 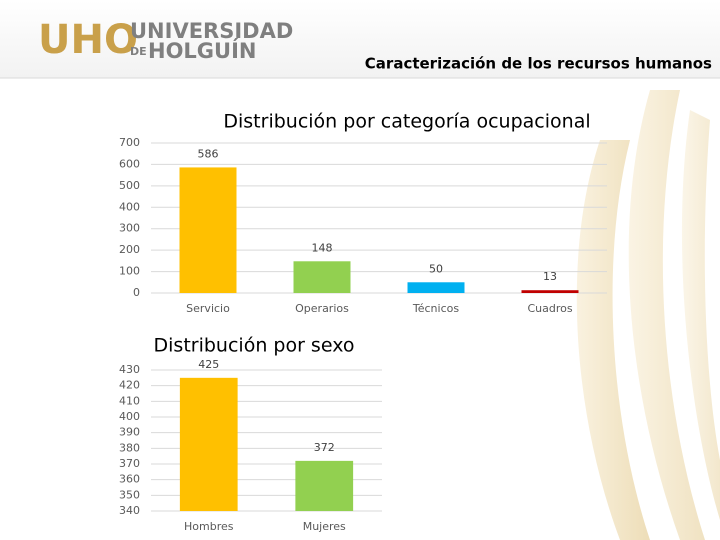 I want to click on x-tick-label: Técnicos, so click(x=435, y=308).